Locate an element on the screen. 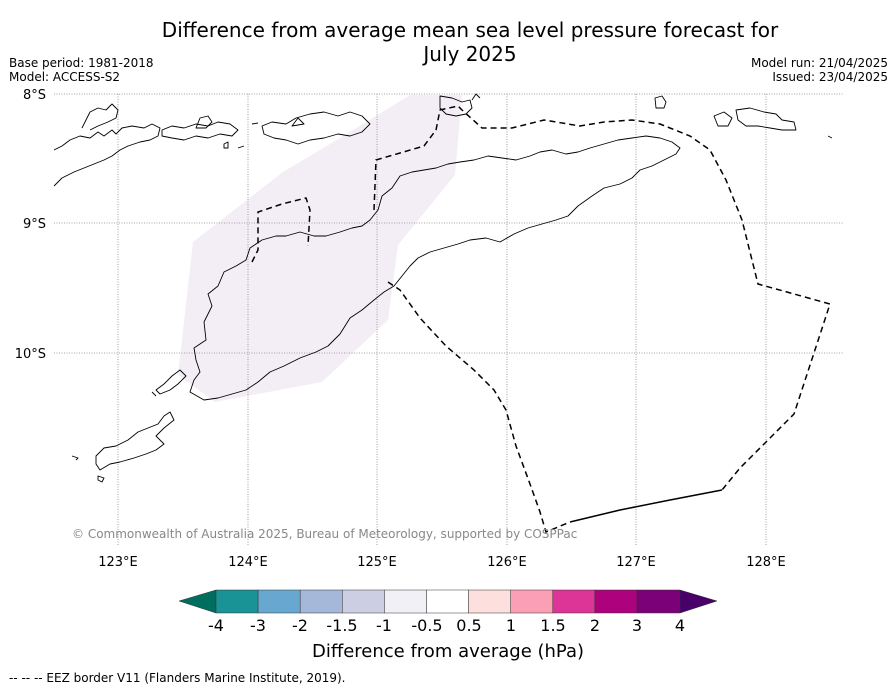  lon-label-128e: 128°E is located at coordinates (766, 562).